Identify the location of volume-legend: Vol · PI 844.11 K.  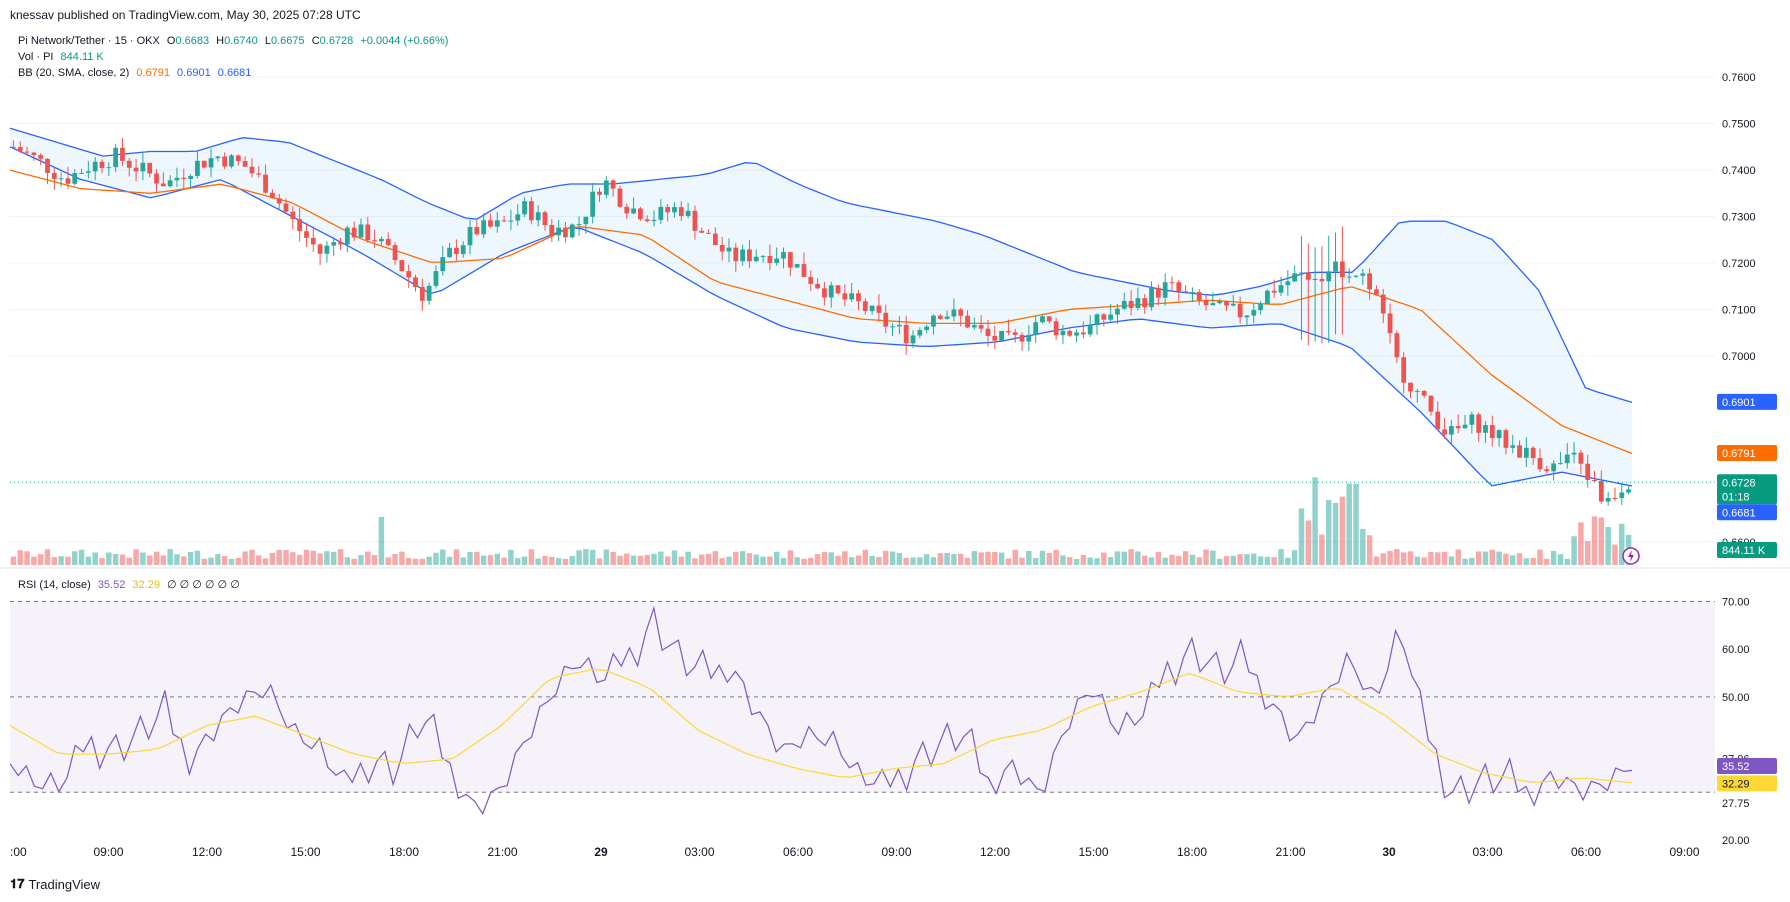
(63, 57).